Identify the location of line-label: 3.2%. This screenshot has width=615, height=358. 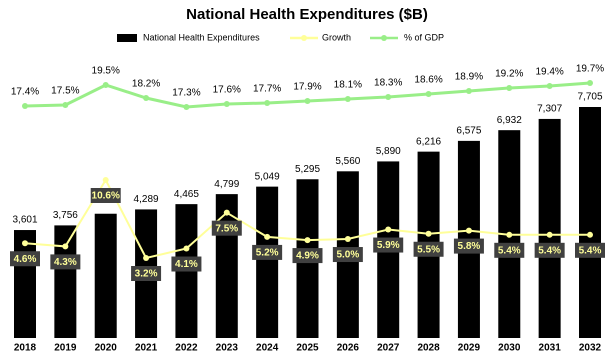
(146, 274).